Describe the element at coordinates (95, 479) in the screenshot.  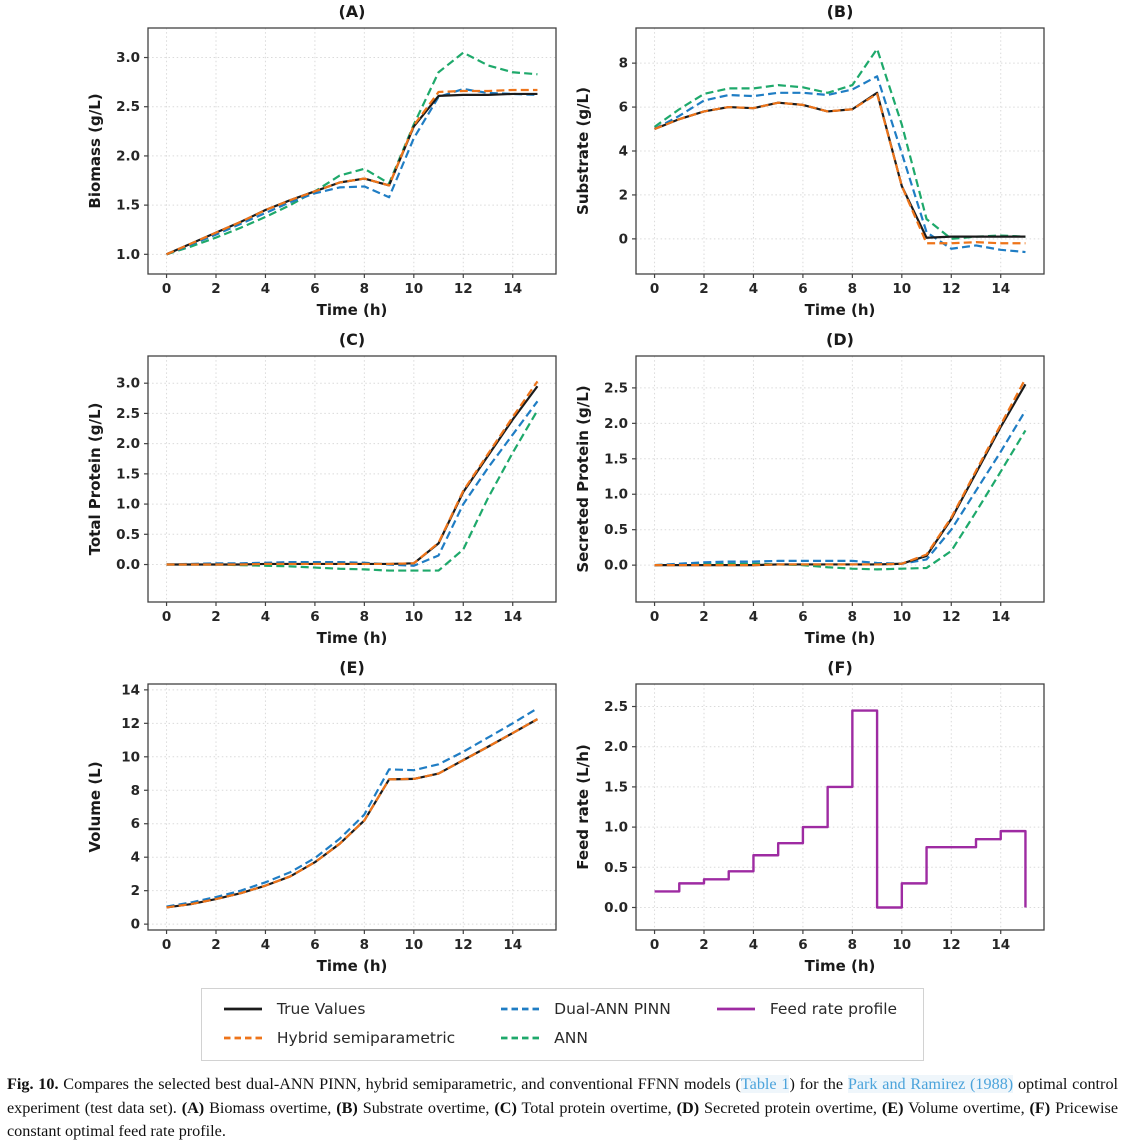
I see `y-axis-label: Total Protein (g/L)` at that location.